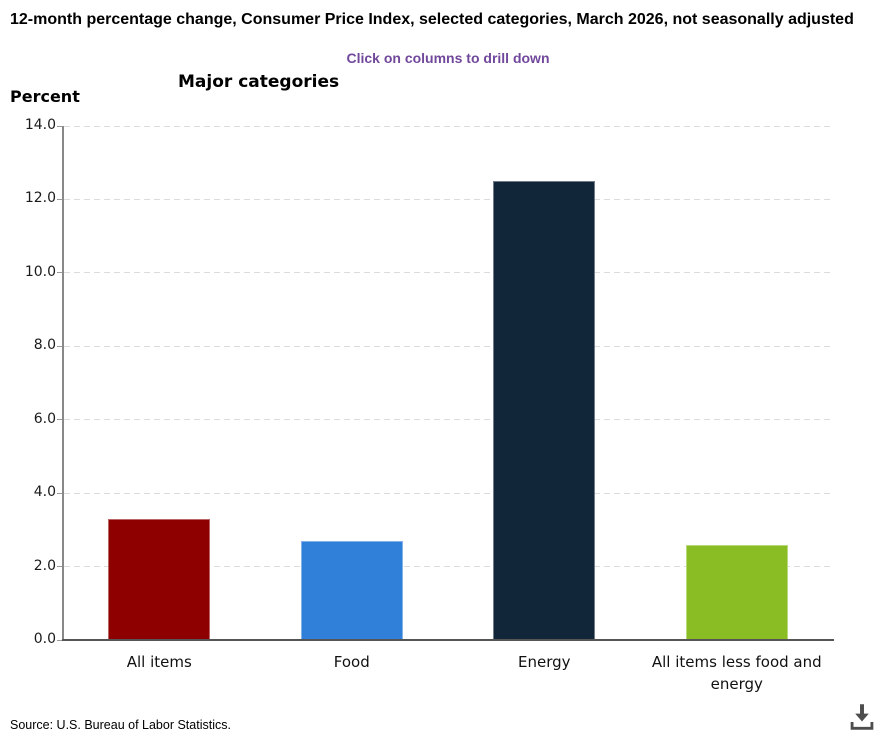 The image size is (896, 742). What do you see at coordinates (44, 565) in the screenshot?
I see `y-tick-label: 2.0` at bounding box center [44, 565].